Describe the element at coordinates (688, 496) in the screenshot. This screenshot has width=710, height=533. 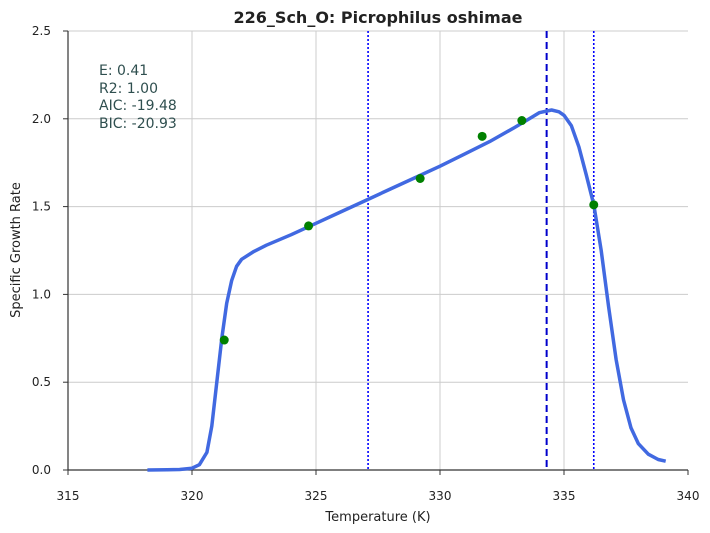
I see `x-tick-label: 340` at that location.